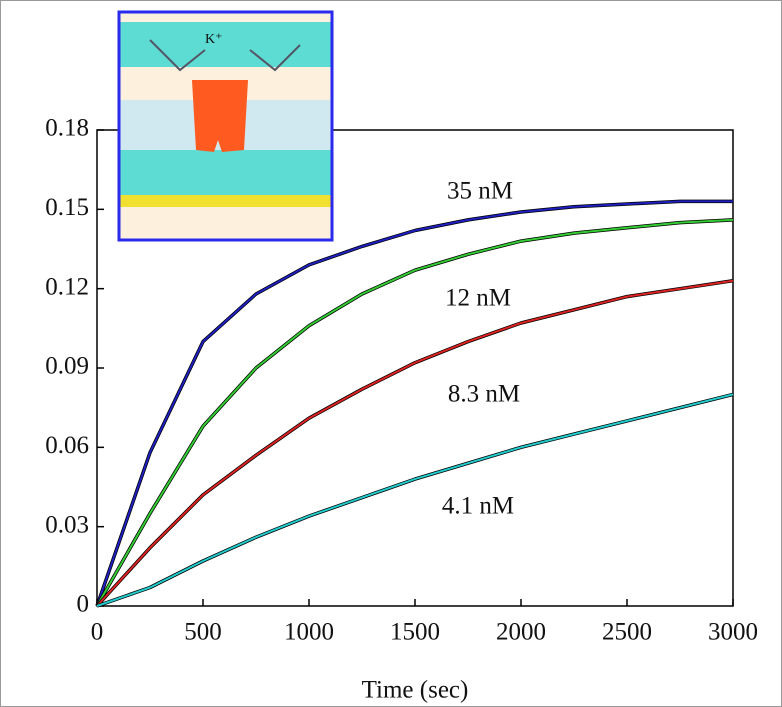 This screenshot has width=782, height=707. Describe the element at coordinates (225, 55) in the screenshot. I see `inset-molecule` at that location.